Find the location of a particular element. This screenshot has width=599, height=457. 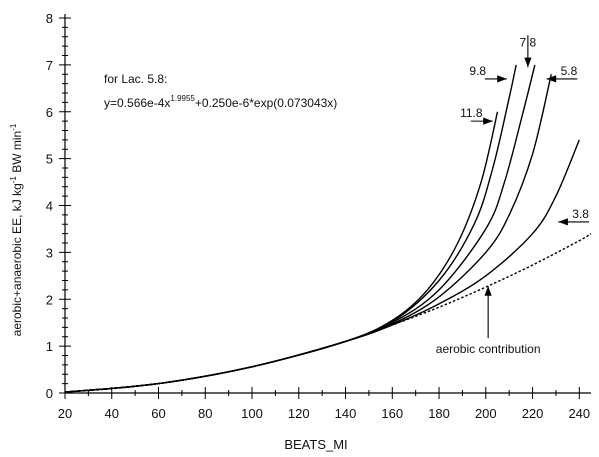

y-tick-label: 8 is located at coordinates (49, 18).